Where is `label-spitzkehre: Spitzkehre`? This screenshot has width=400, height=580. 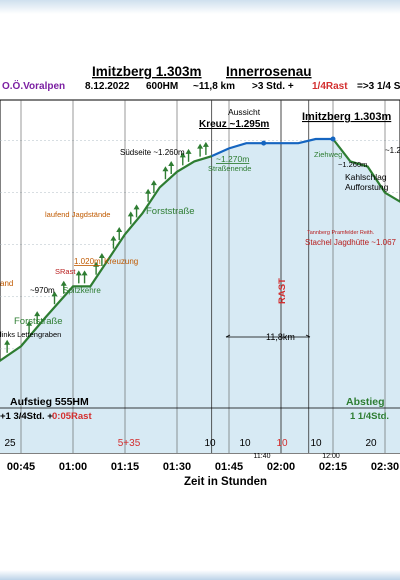 label-spitzkehre: Spitzkehre is located at coordinates (82, 290).